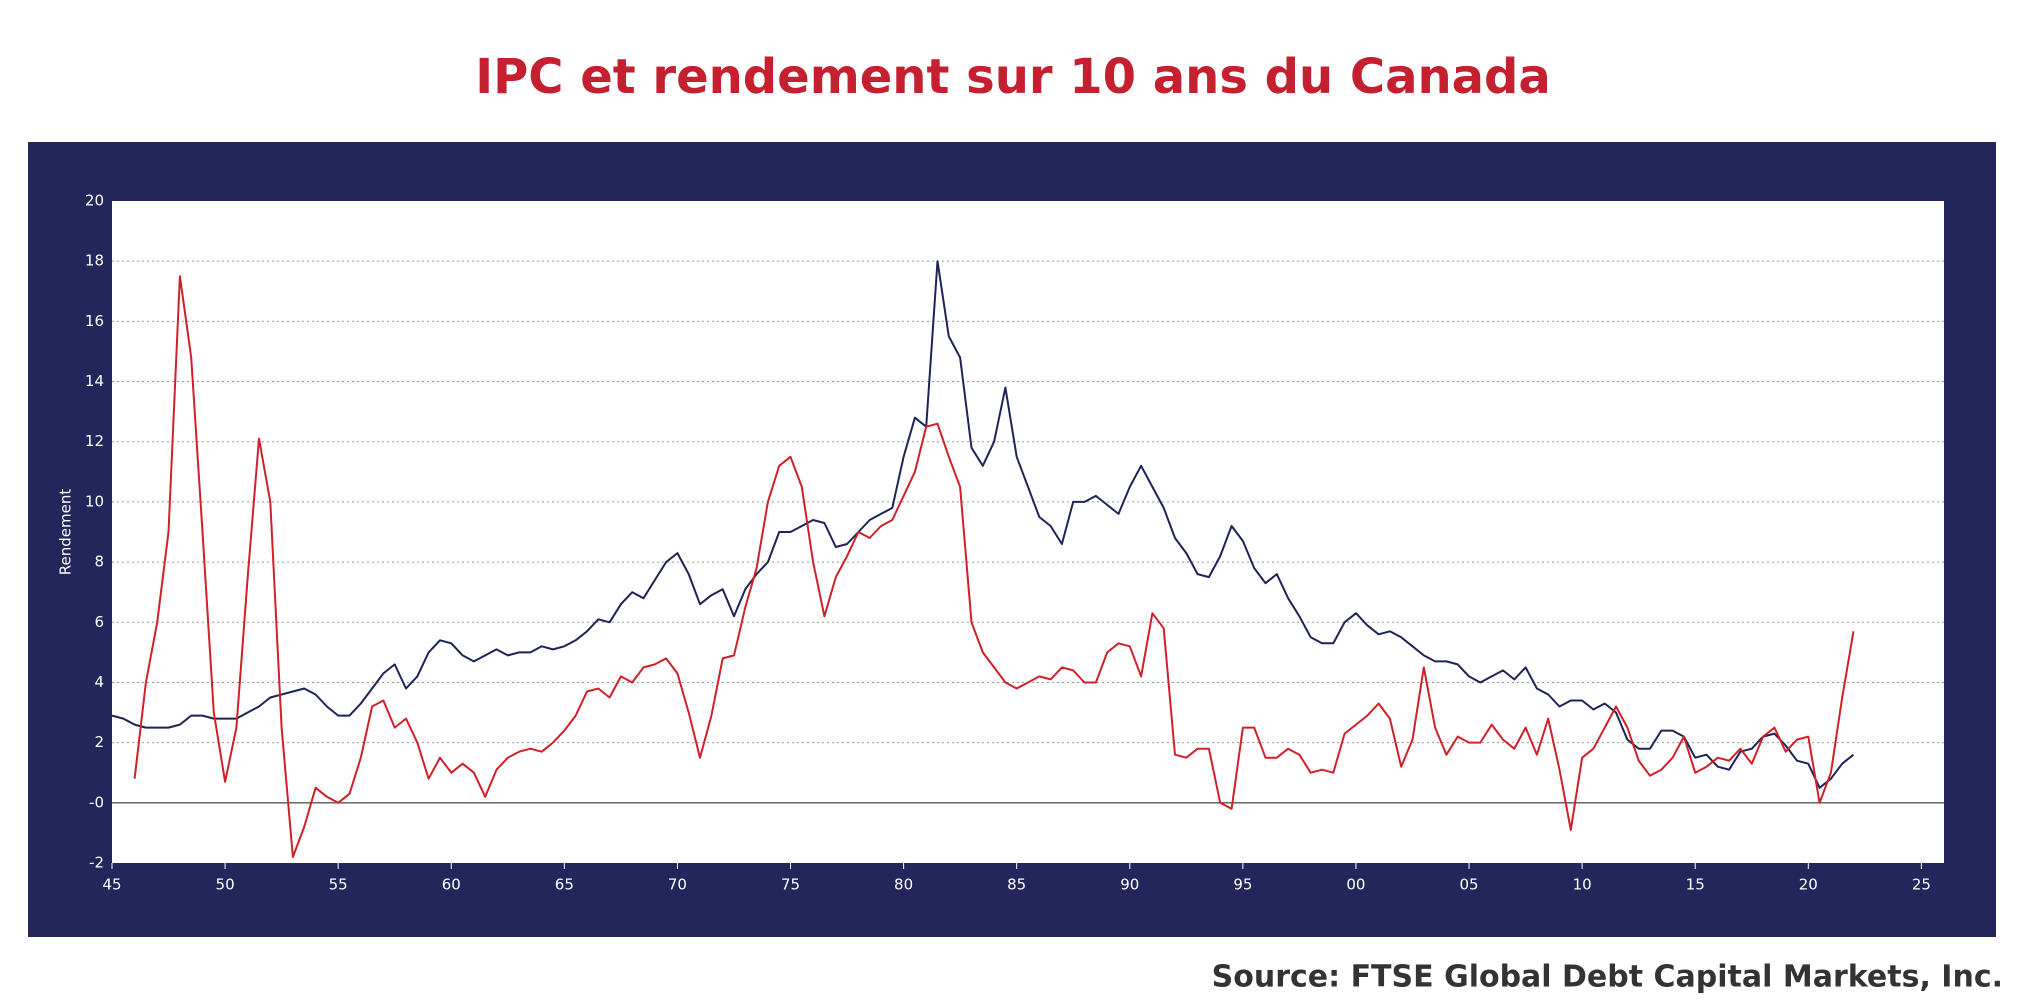  I want to click on y-tick-label: 18, so click(94, 261).